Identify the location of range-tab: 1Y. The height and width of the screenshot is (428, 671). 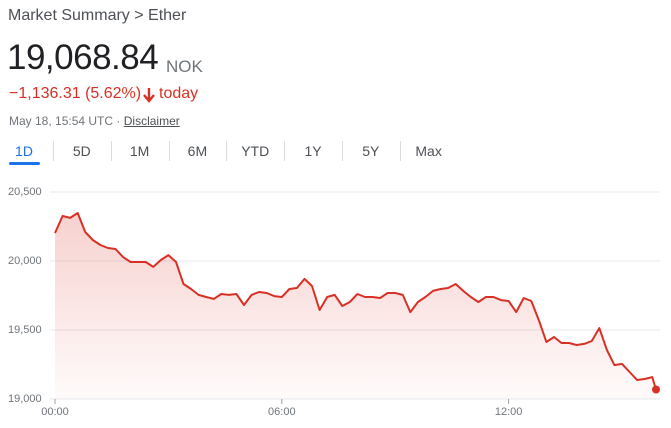
(313, 151).